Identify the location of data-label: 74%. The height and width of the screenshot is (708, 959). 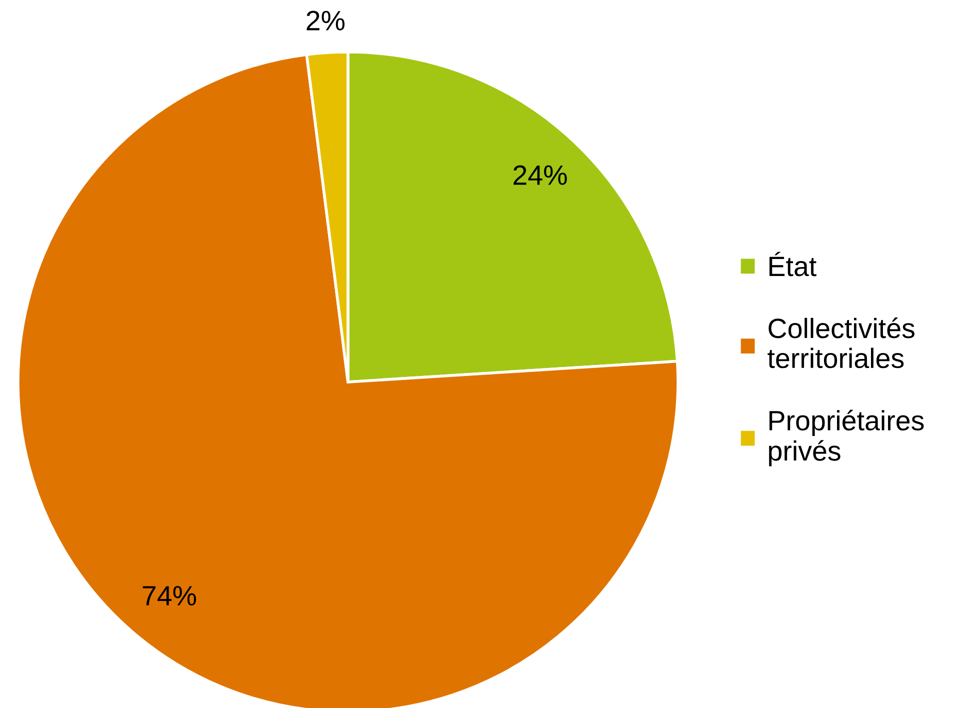
(169, 596).